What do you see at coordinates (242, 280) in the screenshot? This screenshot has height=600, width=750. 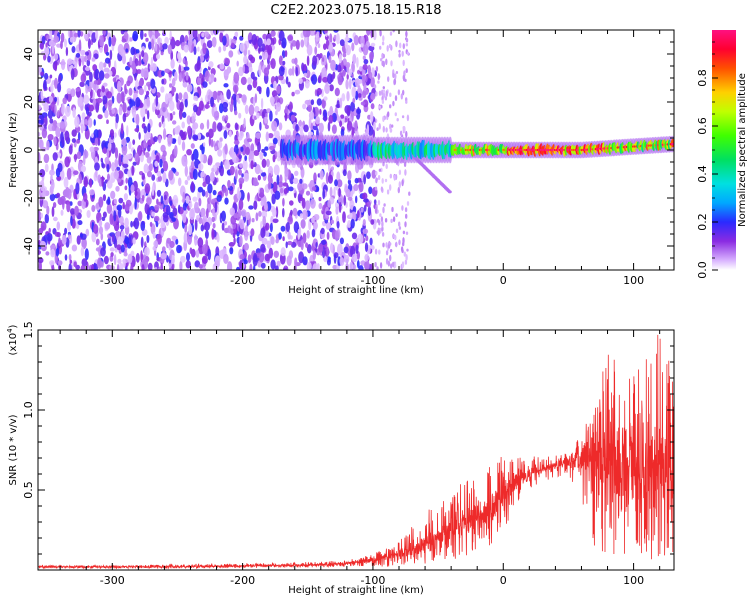 I see `x-tick-label: -200` at bounding box center [242, 280].